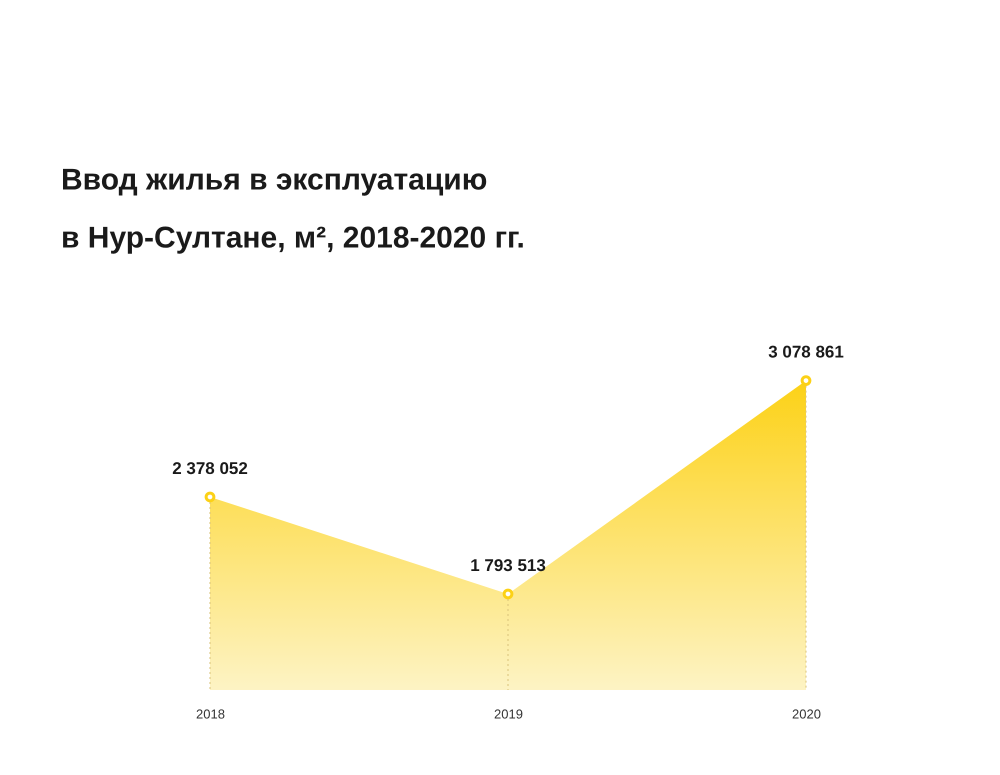 This screenshot has width=1000, height=775. I want to click on data-label: 3 078 861, so click(806, 352).